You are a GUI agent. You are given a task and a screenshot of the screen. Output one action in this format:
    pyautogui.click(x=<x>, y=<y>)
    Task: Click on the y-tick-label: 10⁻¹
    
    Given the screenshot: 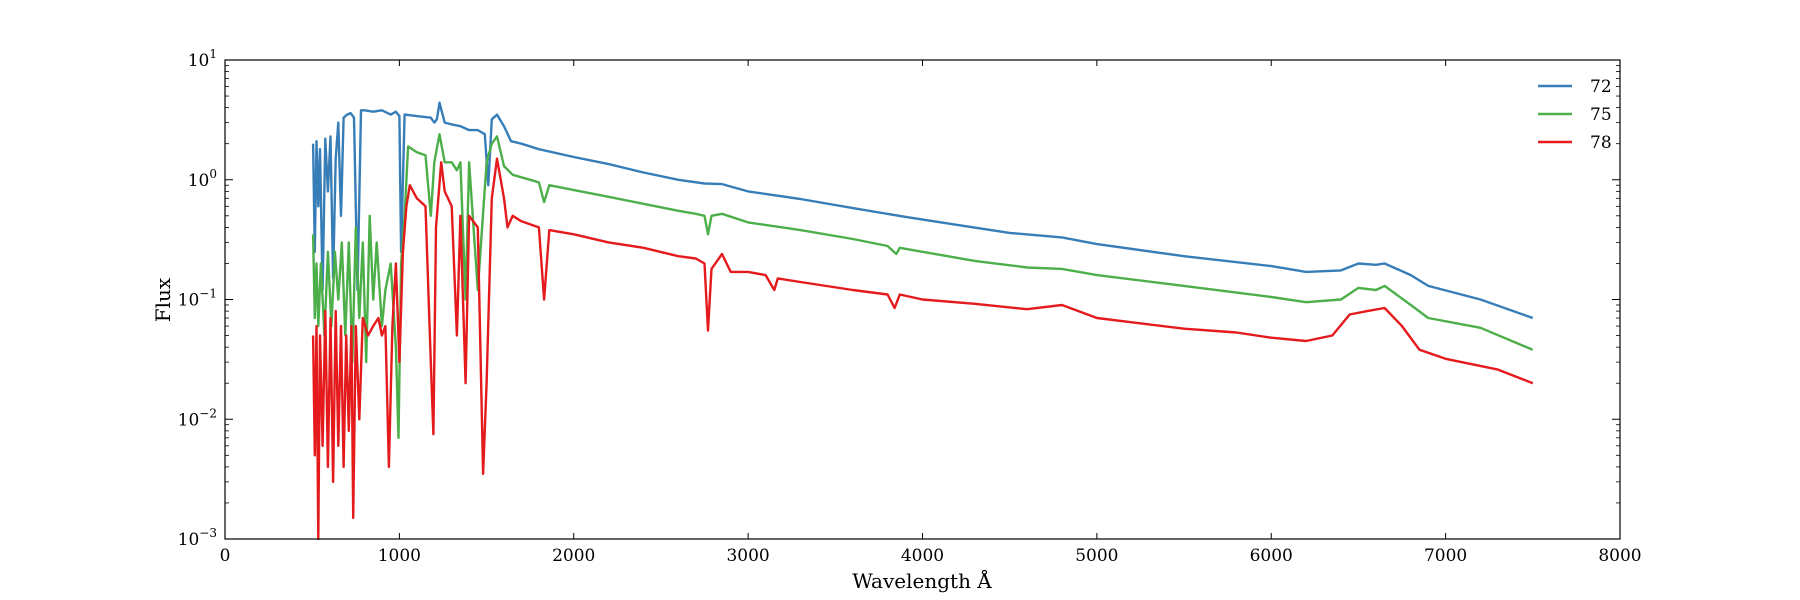 What is the action you would take?
    pyautogui.click(x=197, y=299)
    